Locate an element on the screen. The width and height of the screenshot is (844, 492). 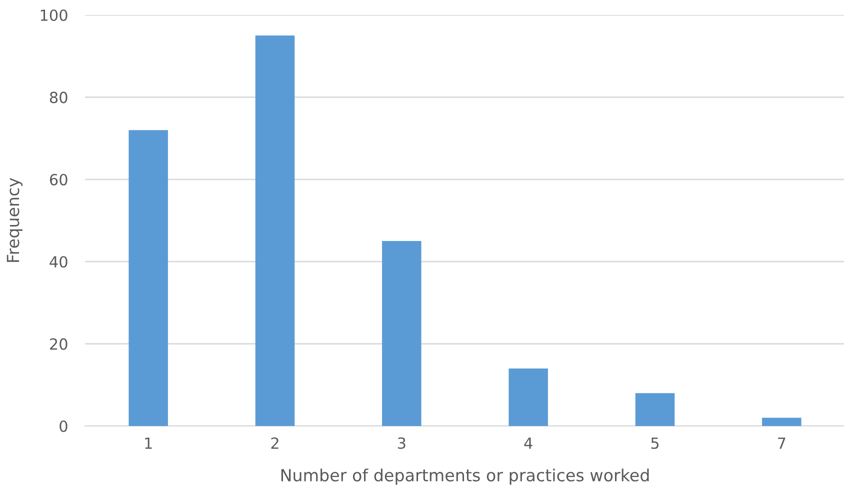
x-tick-label: 1 is located at coordinates (148, 443).